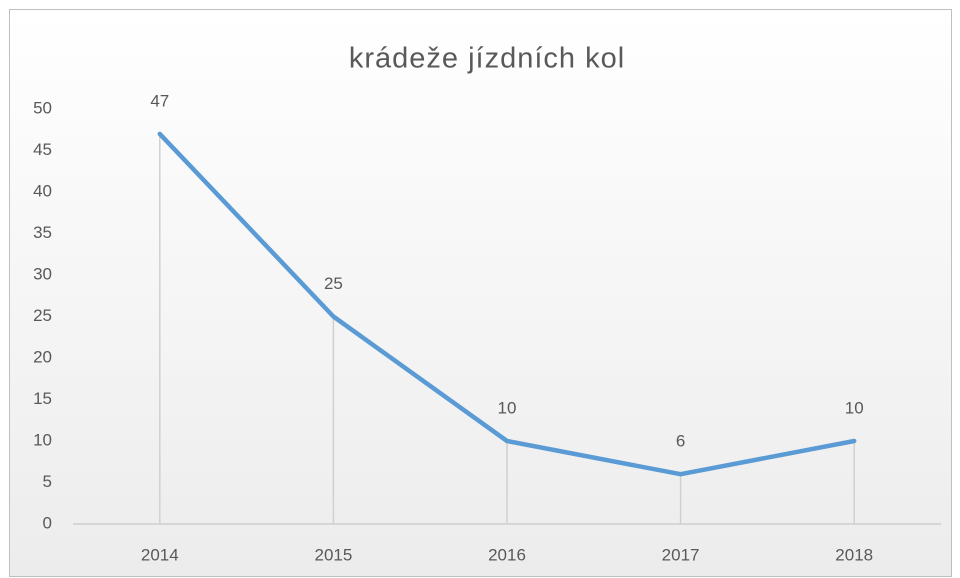 The width and height of the screenshot is (960, 578). What do you see at coordinates (507, 554) in the screenshot?
I see `x-tick-label: 2016` at bounding box center [507, 554].